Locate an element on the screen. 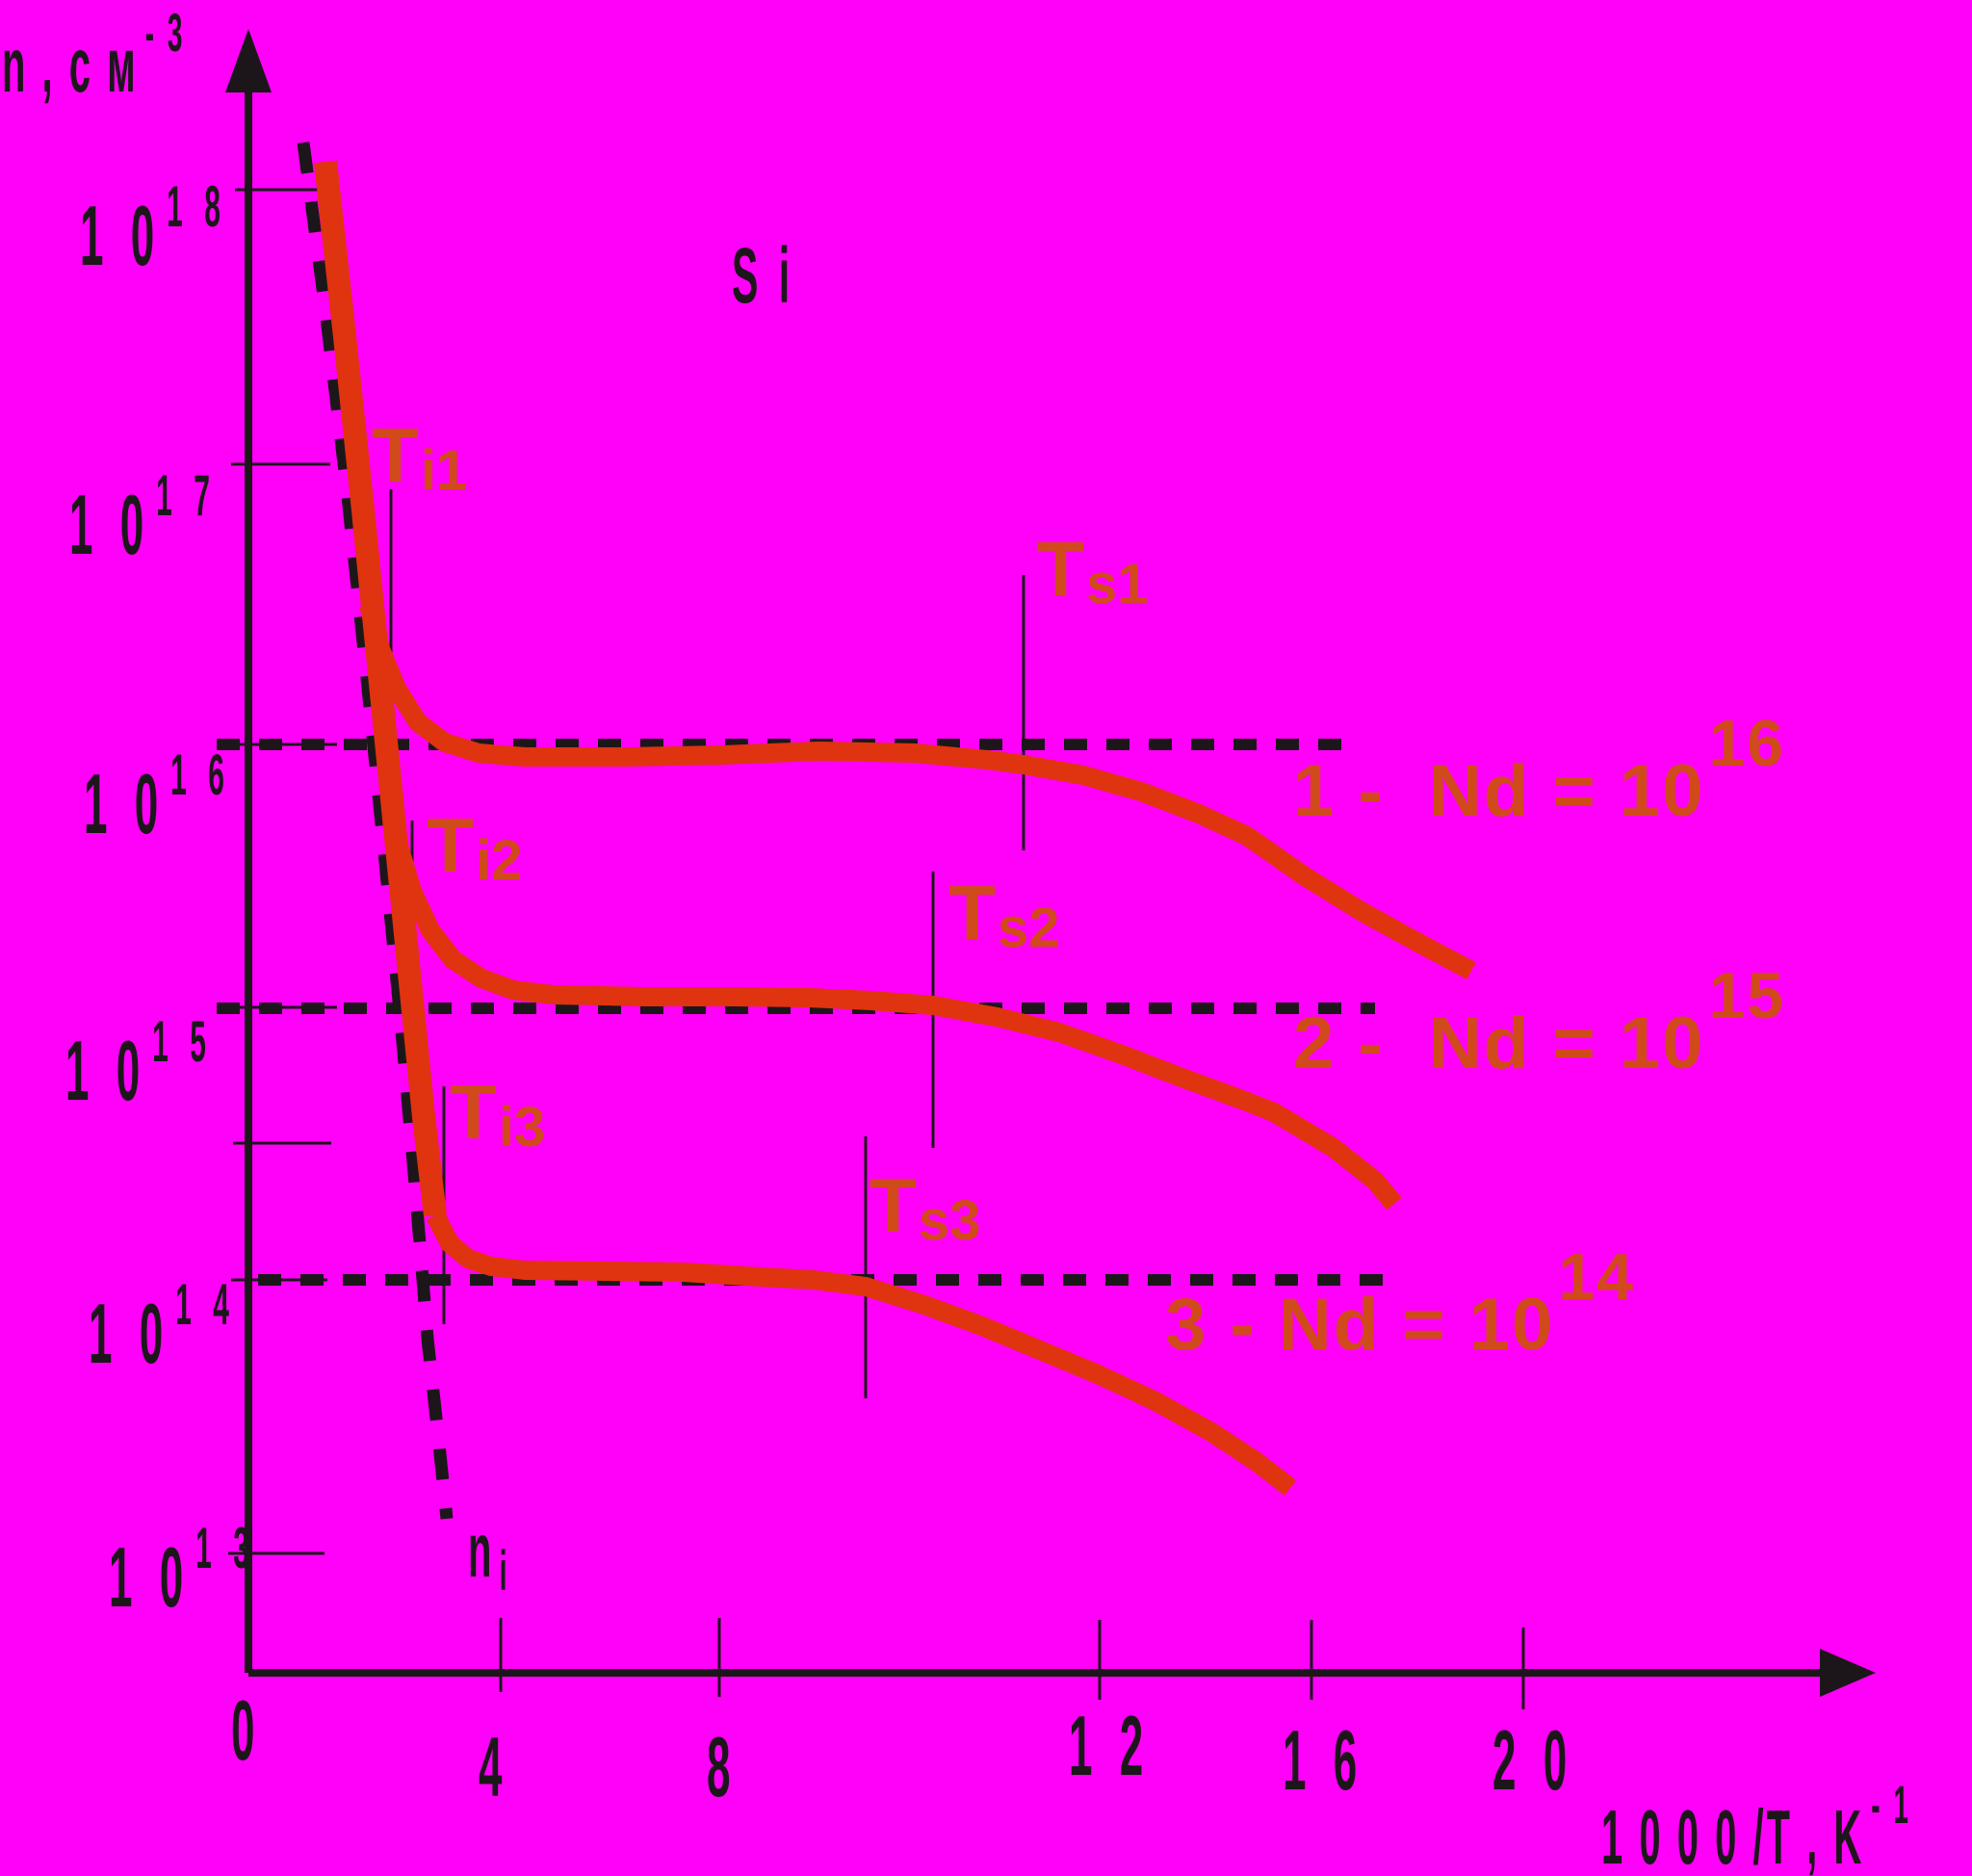  t-label-Ti1: Ti1 is located at coordinates (419, 458).